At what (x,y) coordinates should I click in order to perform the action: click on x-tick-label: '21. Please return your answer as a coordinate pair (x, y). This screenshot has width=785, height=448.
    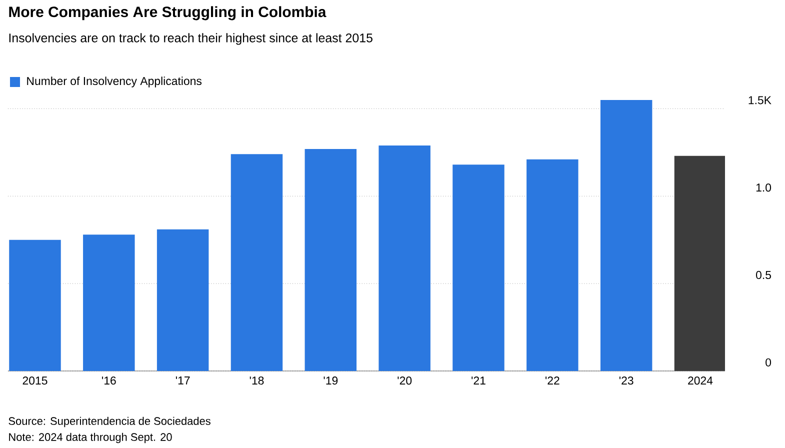
    Looking at the image, I should click on (479, 380).